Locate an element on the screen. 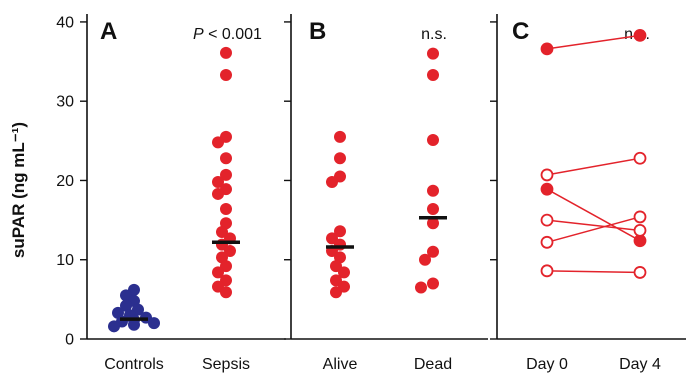 This screenshot has width=694, height=374. panel-b-points is located at coordinates (386, 173).